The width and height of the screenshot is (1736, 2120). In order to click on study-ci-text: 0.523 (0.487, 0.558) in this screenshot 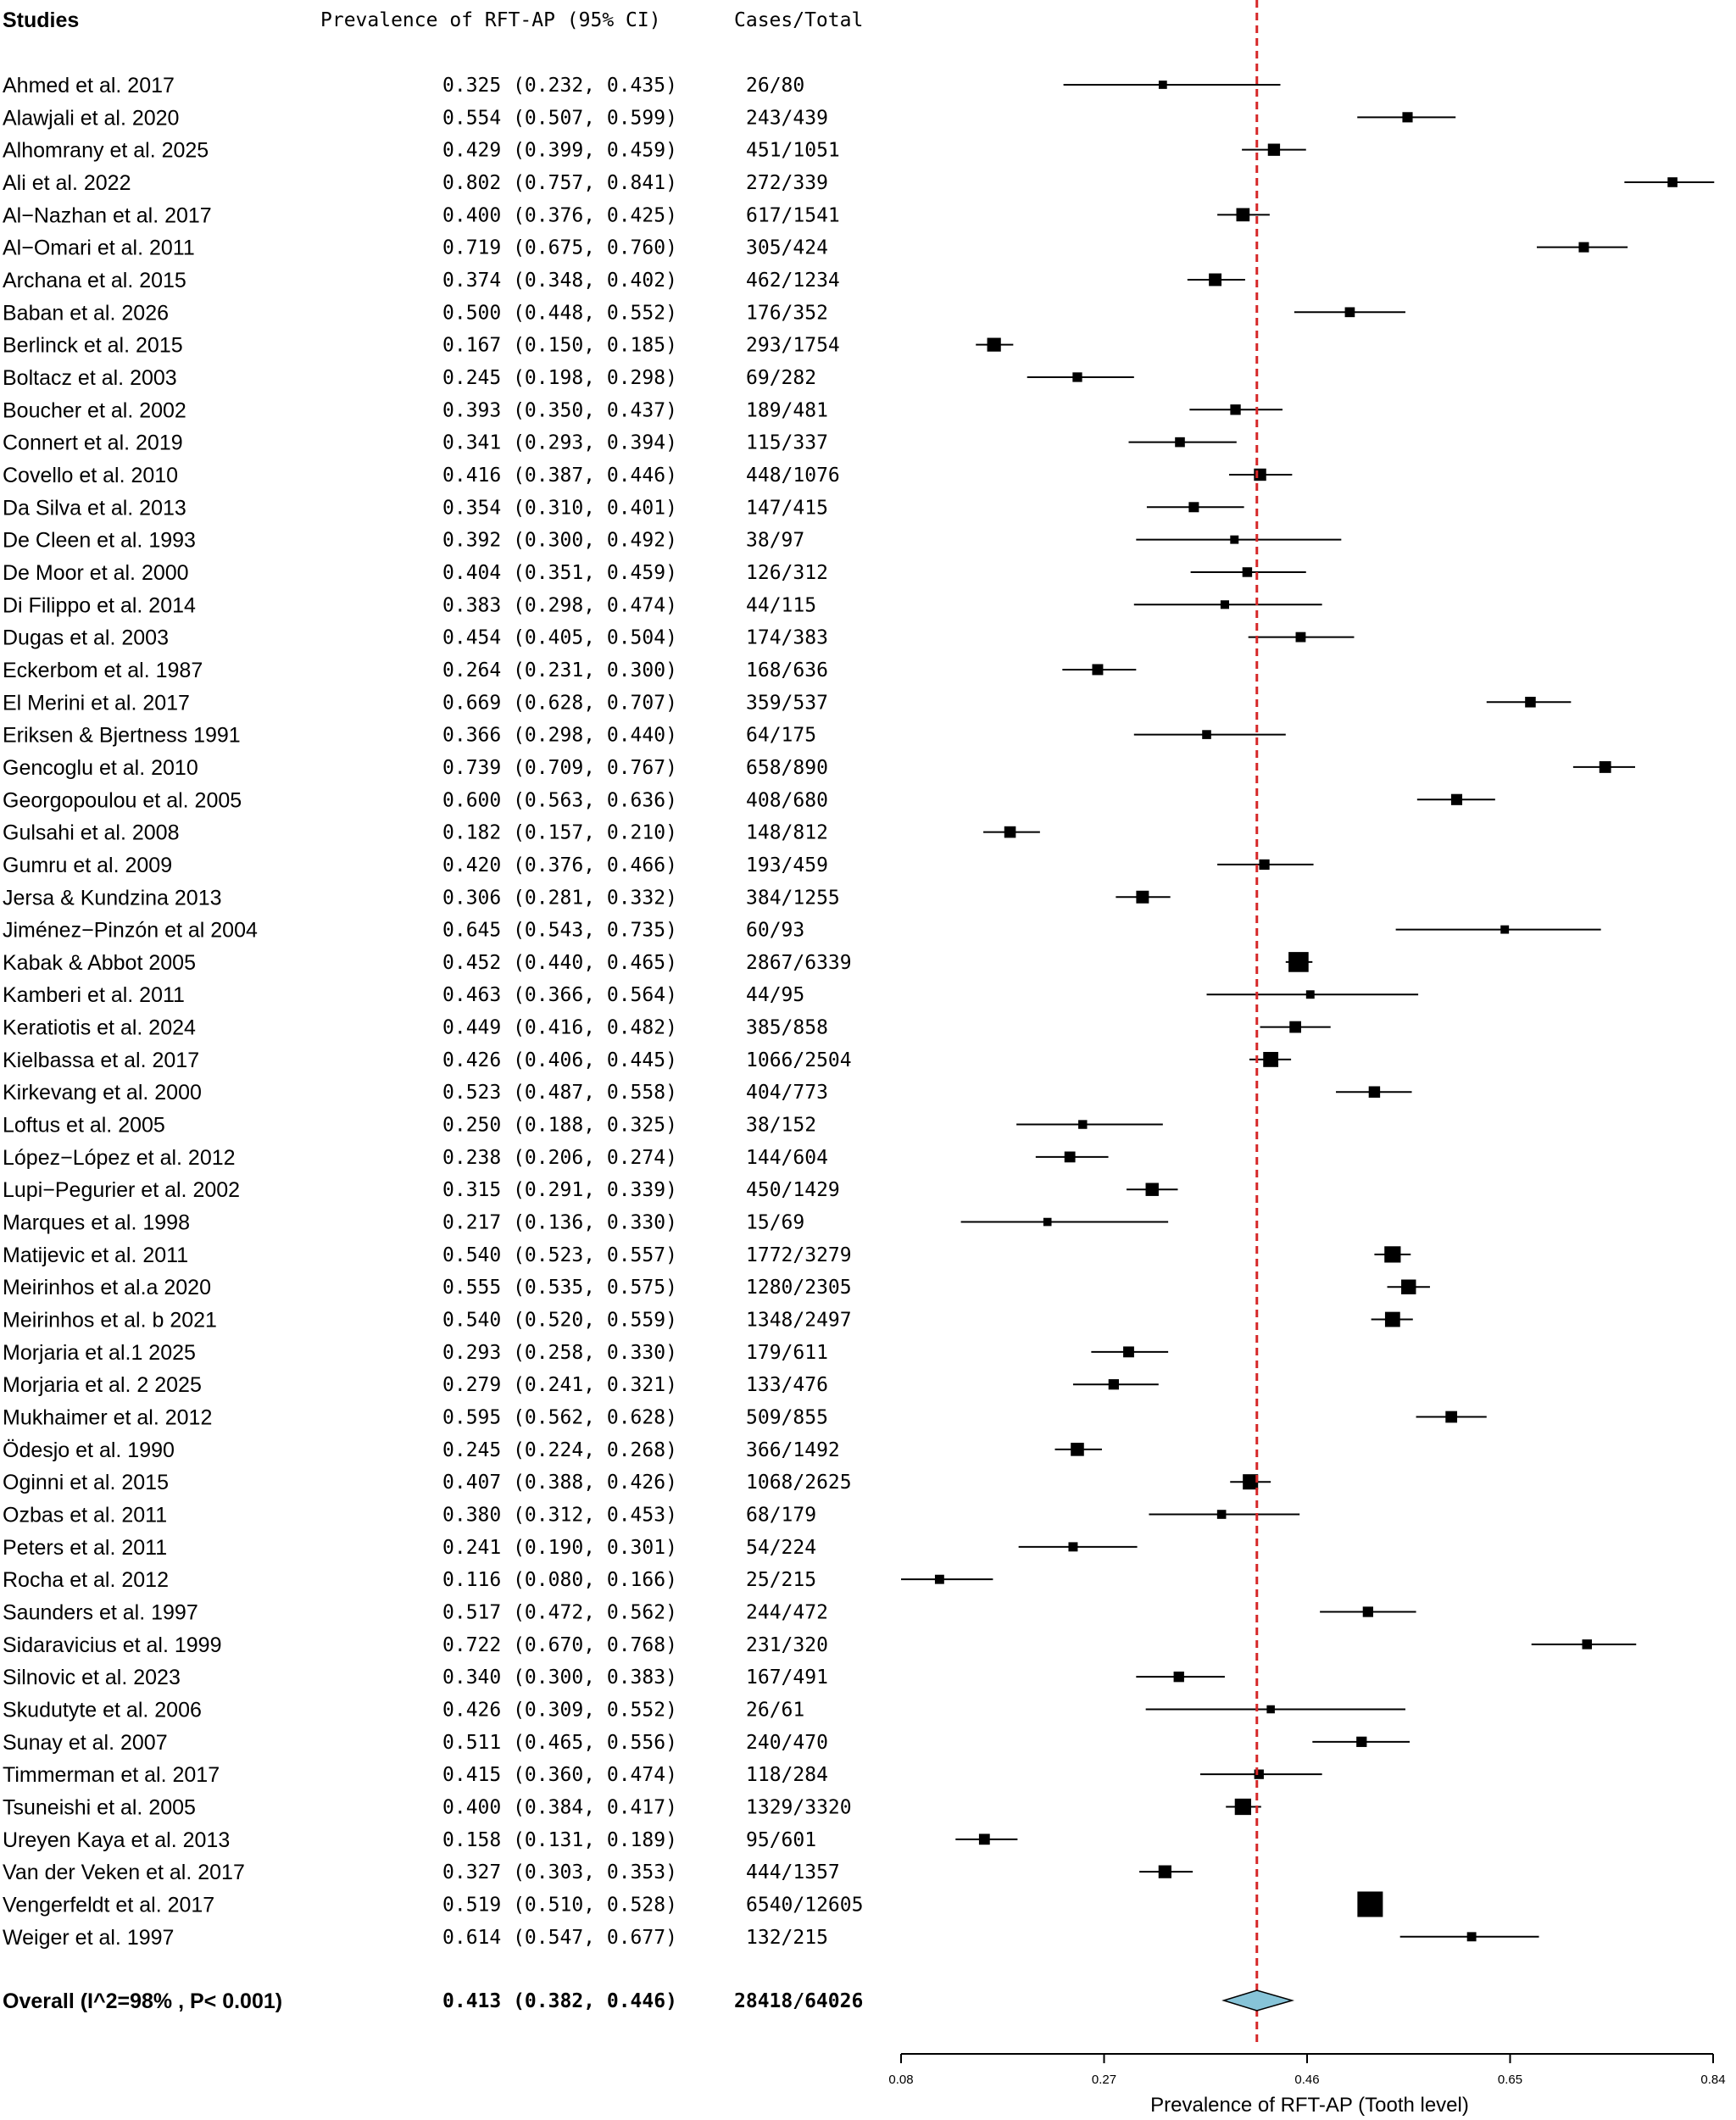, I will do `click(559, 1093)`.